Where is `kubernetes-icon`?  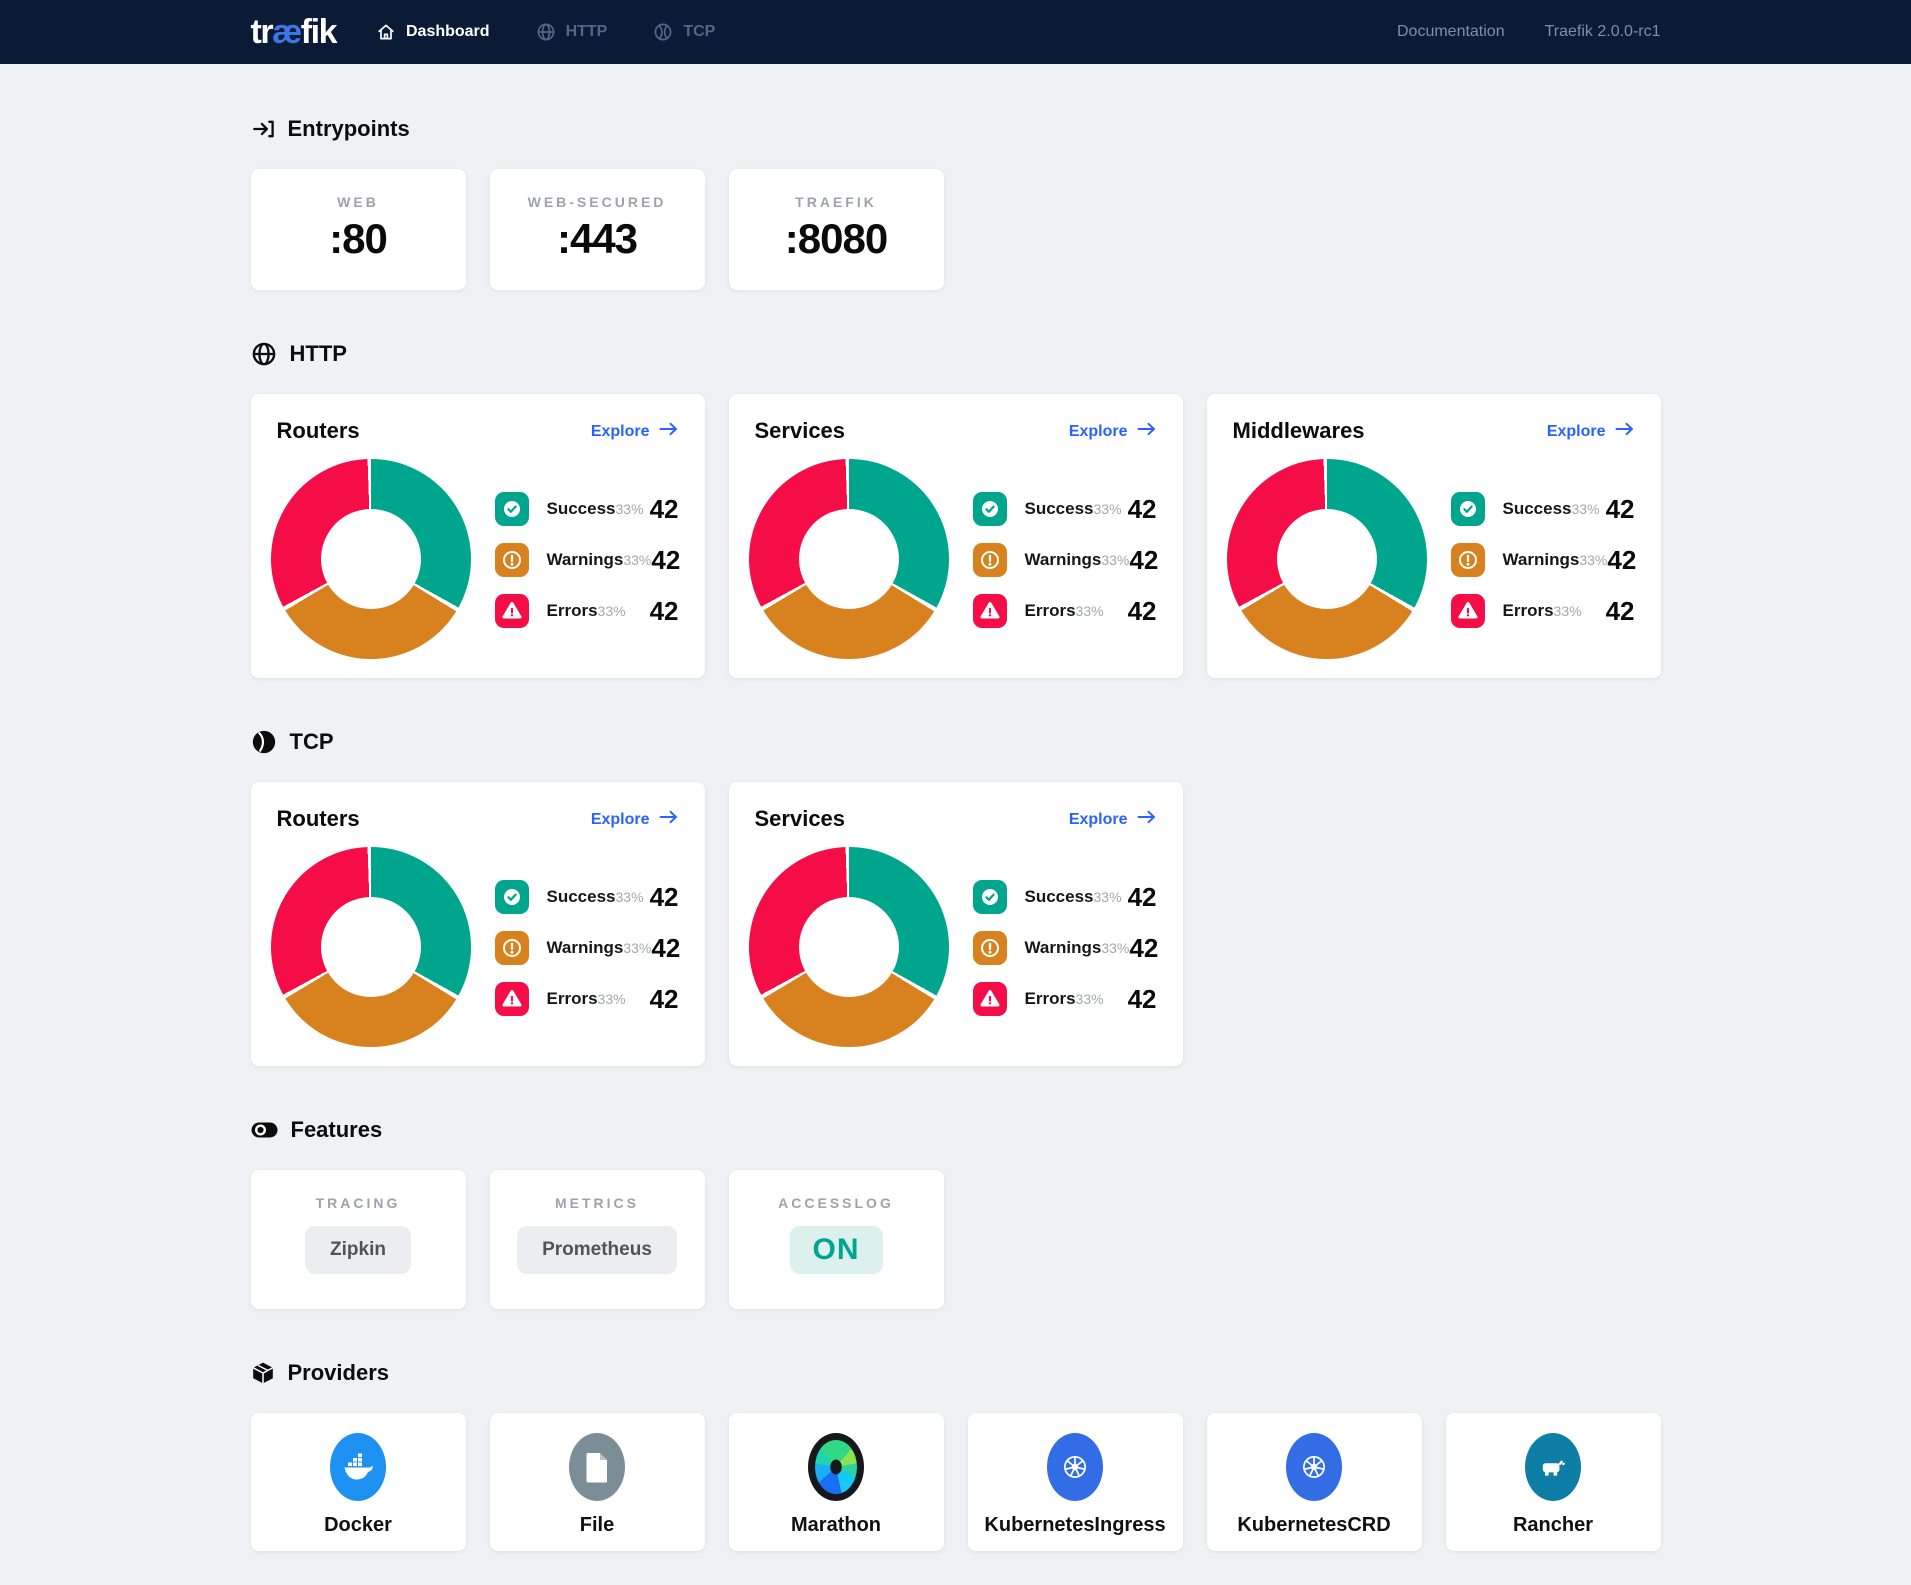
kubernetes-icon is located at coordinates (1314, 1467).